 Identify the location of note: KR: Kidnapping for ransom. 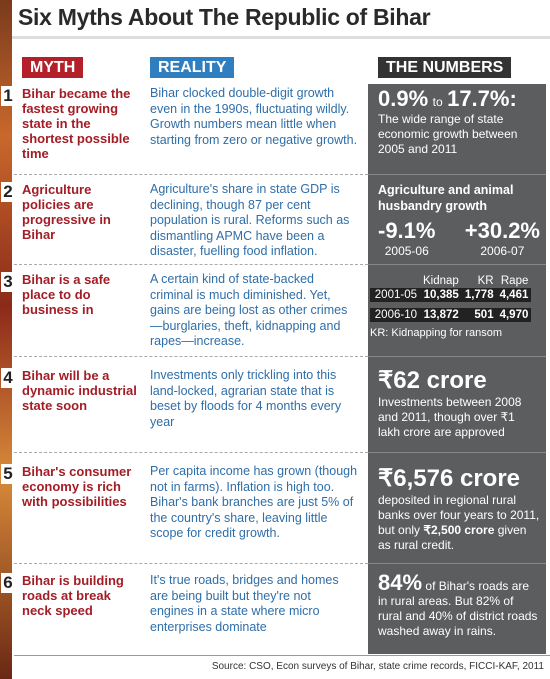
(436, 333).